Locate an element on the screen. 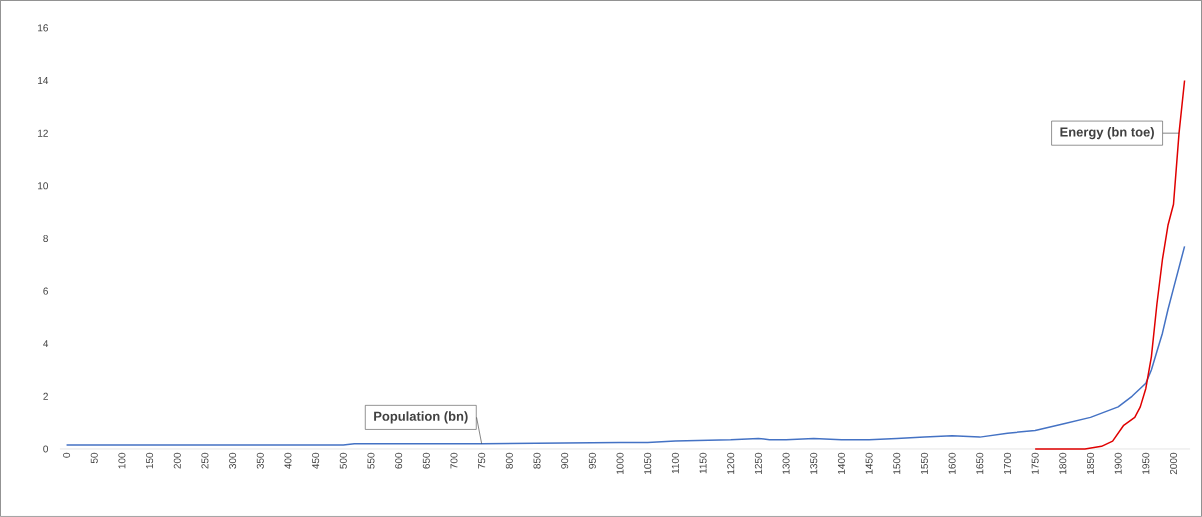 This screenshot has width=1202, height=517. y-tick-label: 12 is located at coordinates (43, 133).